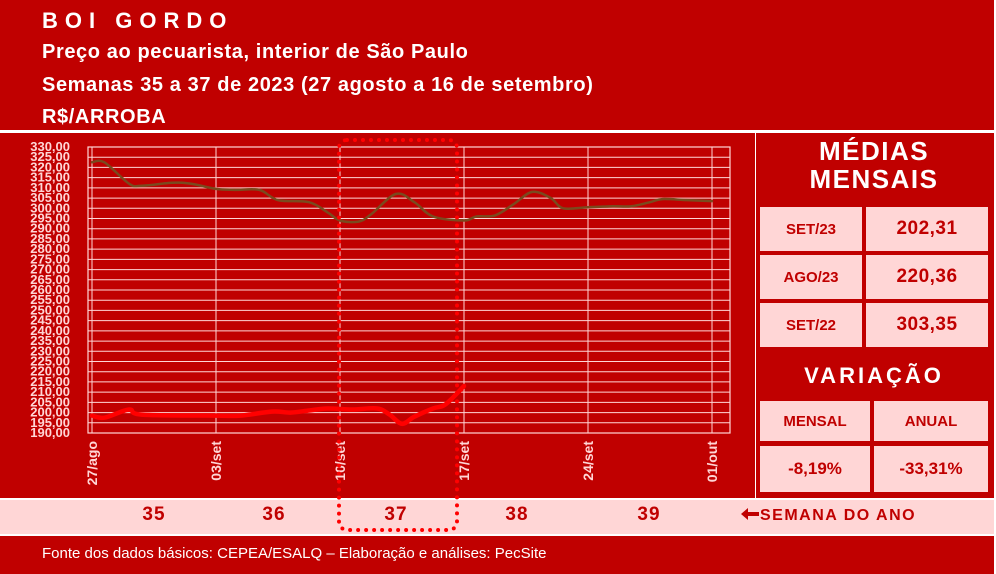  Describe the element at coordinates (274, 514) in the screenshot. I see `week-36: 36` at that location.